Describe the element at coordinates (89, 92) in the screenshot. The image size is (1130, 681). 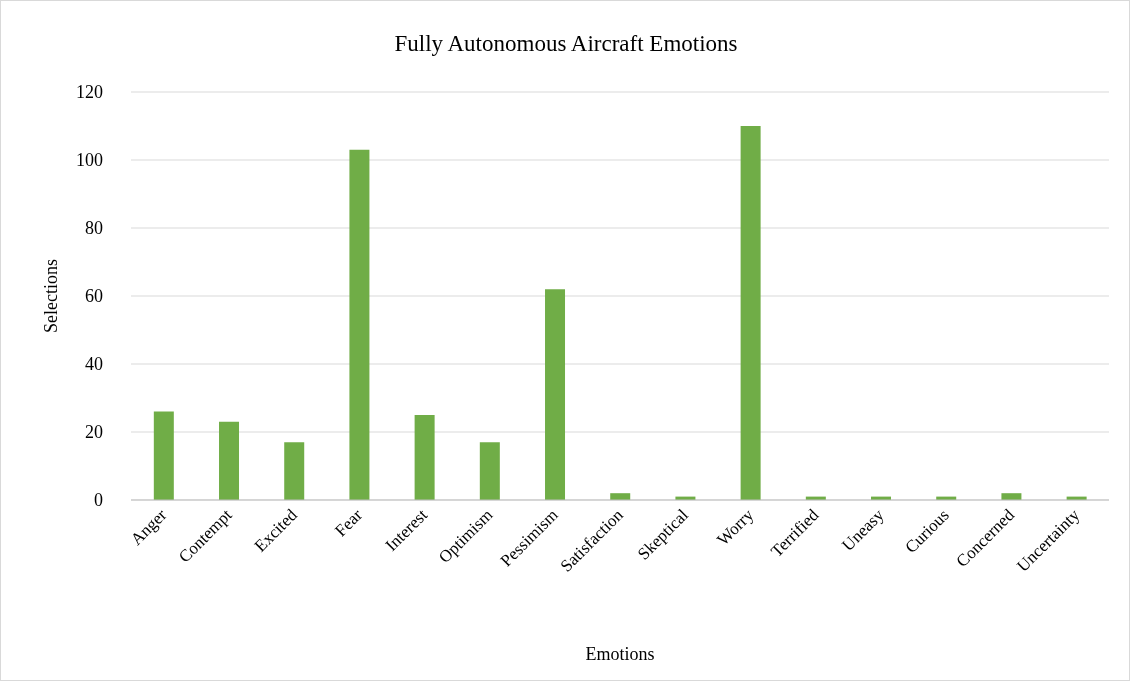
I see `y-tick-label: 120` at that location.